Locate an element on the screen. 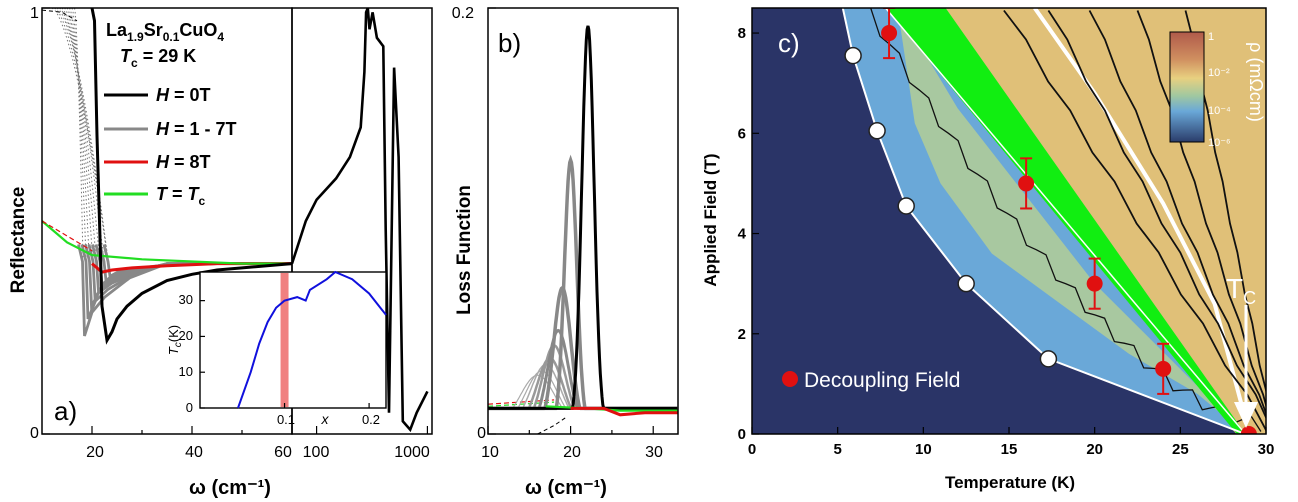 The width and height of the screenshot is (1298, 502). loss-h8 is located at coordinates (624, 411).